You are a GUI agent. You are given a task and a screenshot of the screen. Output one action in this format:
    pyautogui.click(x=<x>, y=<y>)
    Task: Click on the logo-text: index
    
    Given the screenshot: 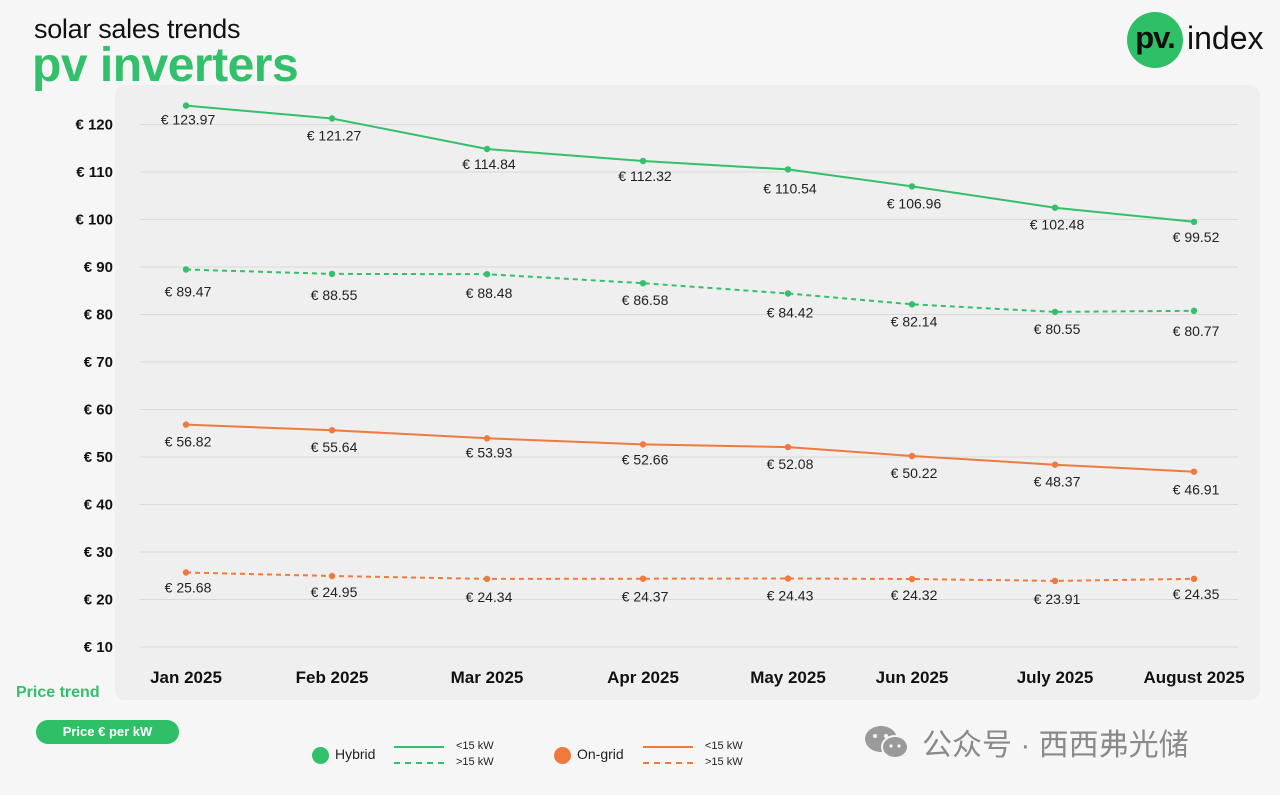 What is the action you would take?
    pyautogui.click(x=1225, y=38)
    